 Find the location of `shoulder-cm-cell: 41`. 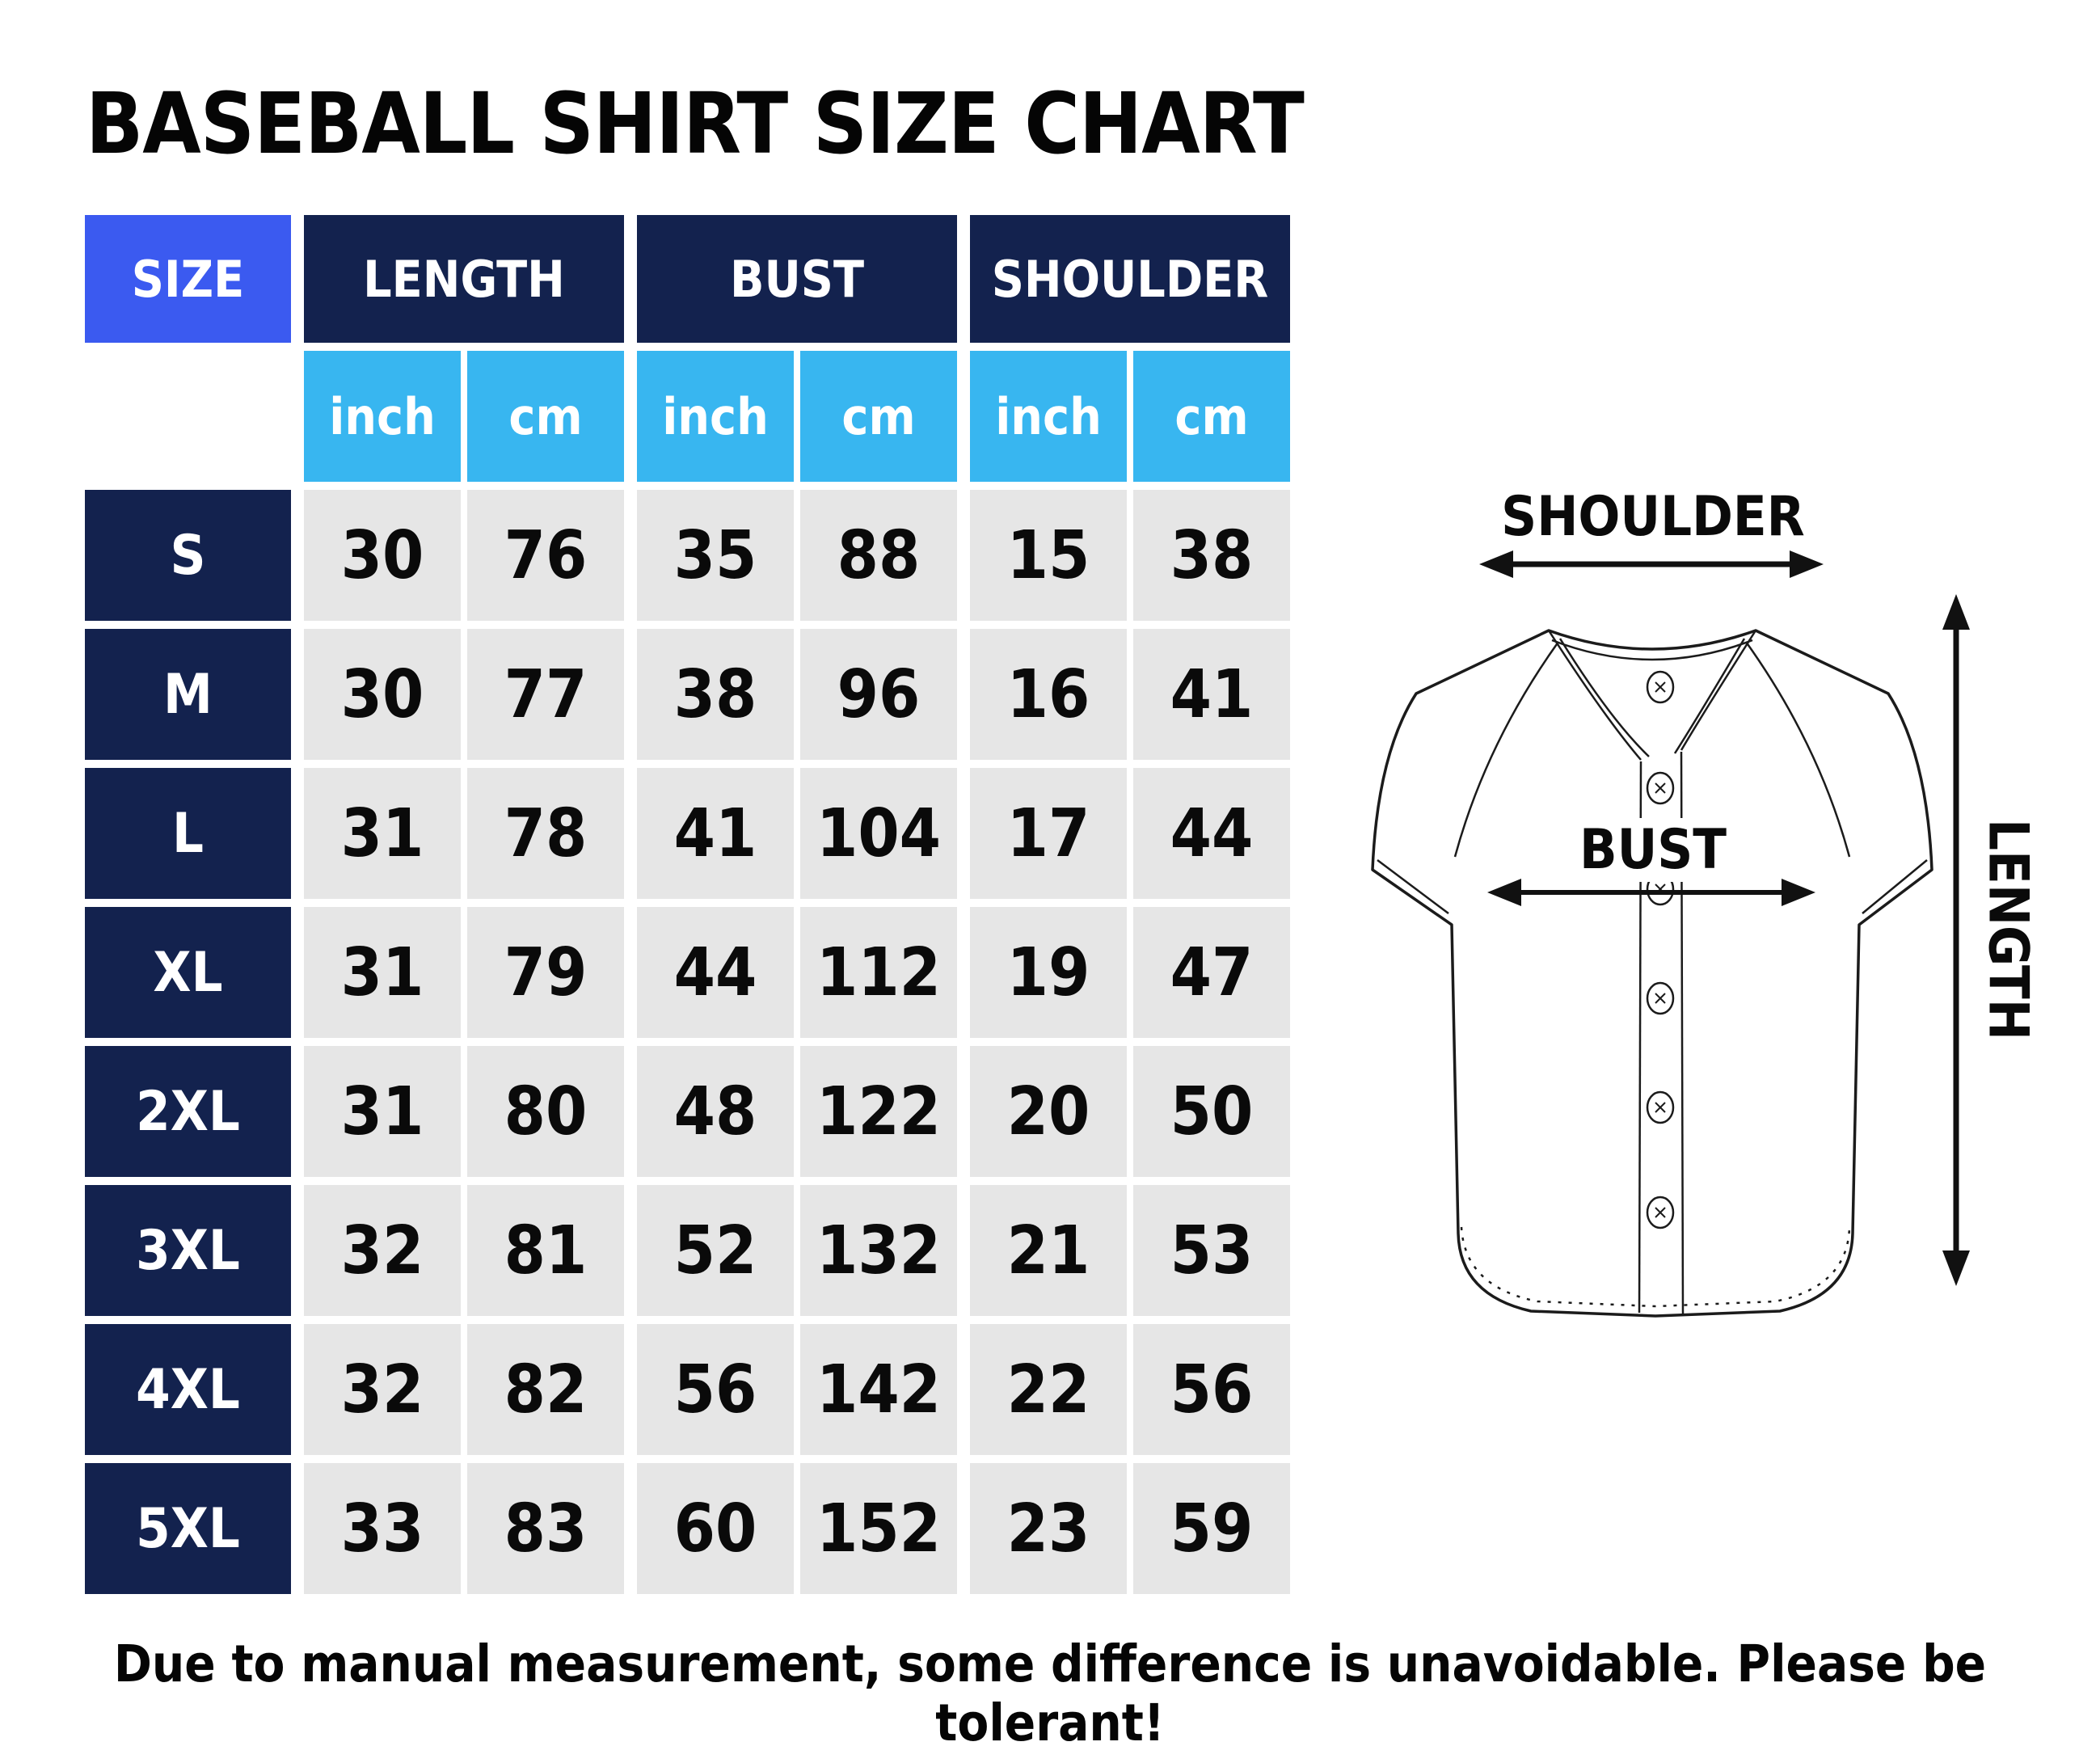

shoulder-cm-cell: 41 is located at coordinates (1211, 695).